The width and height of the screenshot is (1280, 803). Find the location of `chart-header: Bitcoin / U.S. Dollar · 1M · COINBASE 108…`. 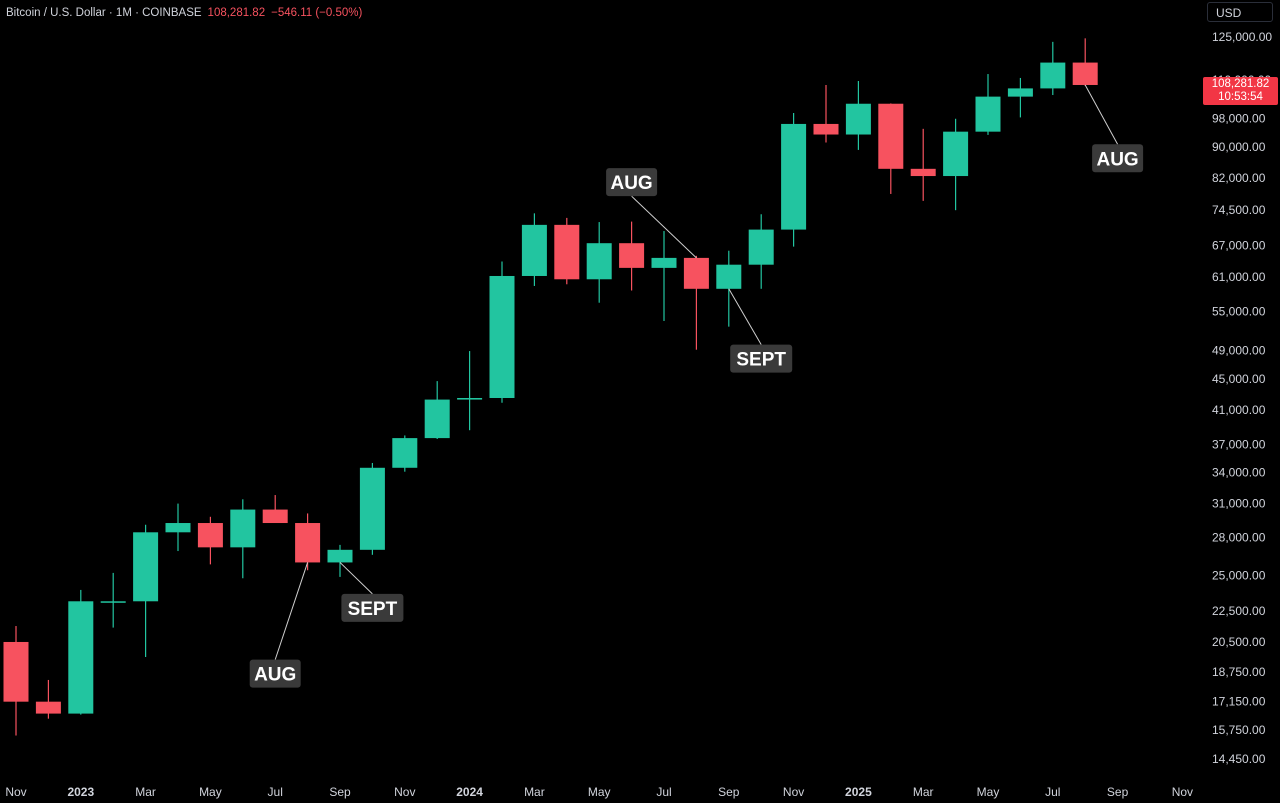

chart-header: Bitcoin / U.S. Dollar · 1M · COINBASE 108… is located at coordinates (187, 13).